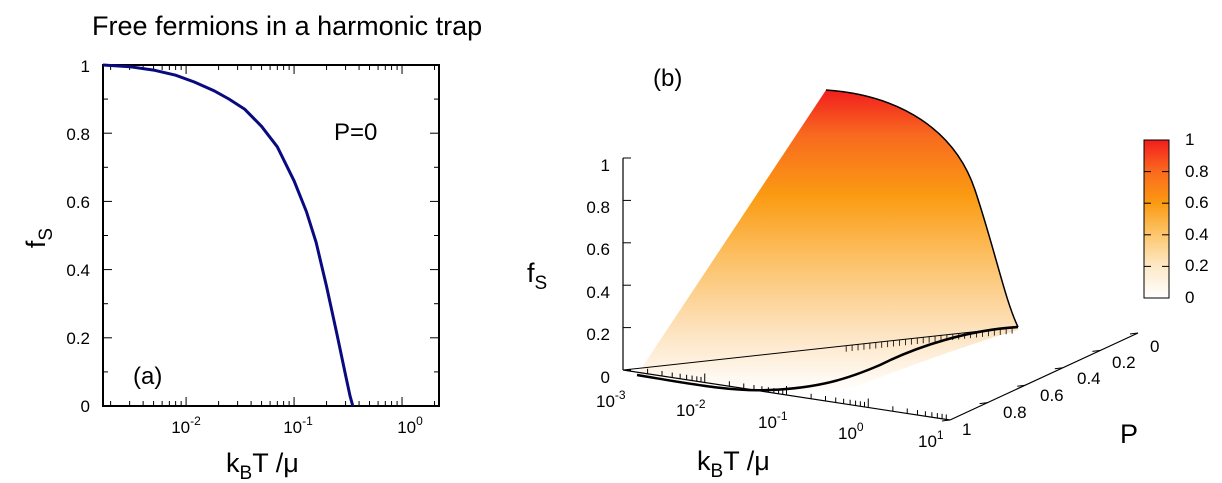  Describe the element at coordinates (1124, 362) in the screenshot. I see `panel-b-p-tick-4: 0.2` at that location.